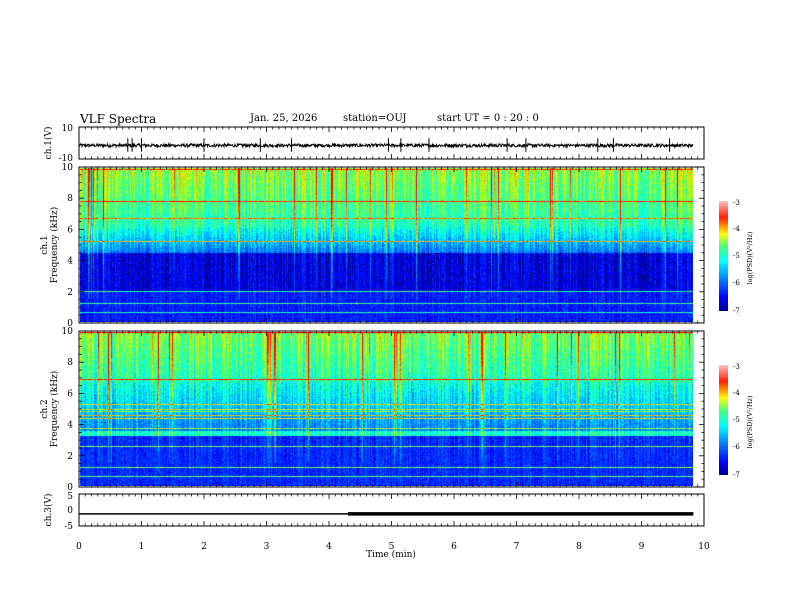 The width and height of the screenshot is (792, 612). I want to click on time-axis-ticks: 0 1 2 3 4 5 6 7 8 9 10, so click(393, 547).